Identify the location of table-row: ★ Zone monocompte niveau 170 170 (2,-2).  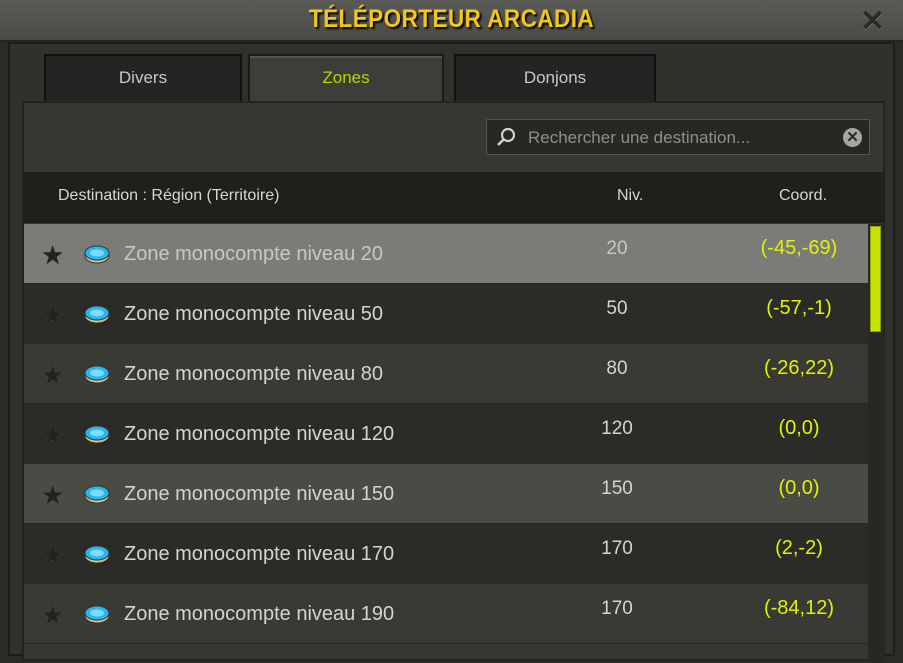
(446, 554).